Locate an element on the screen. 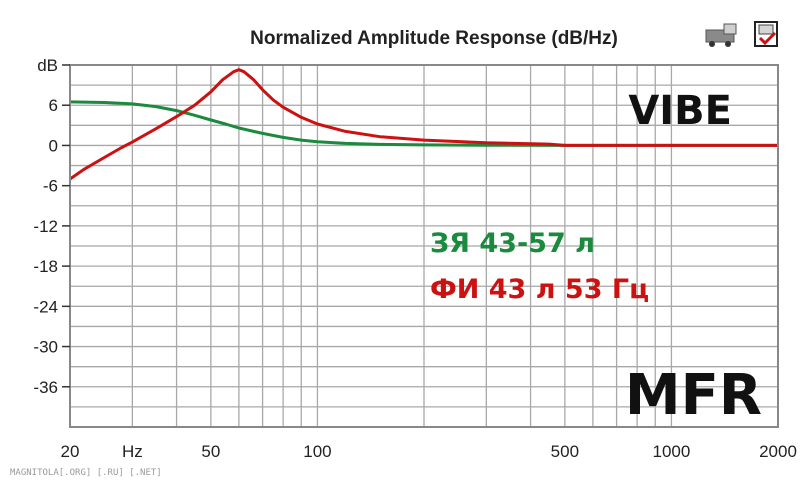 The width and height of the screenshot is (809, 482). y-tick-label: 6 is located at coordinates (53, 105).